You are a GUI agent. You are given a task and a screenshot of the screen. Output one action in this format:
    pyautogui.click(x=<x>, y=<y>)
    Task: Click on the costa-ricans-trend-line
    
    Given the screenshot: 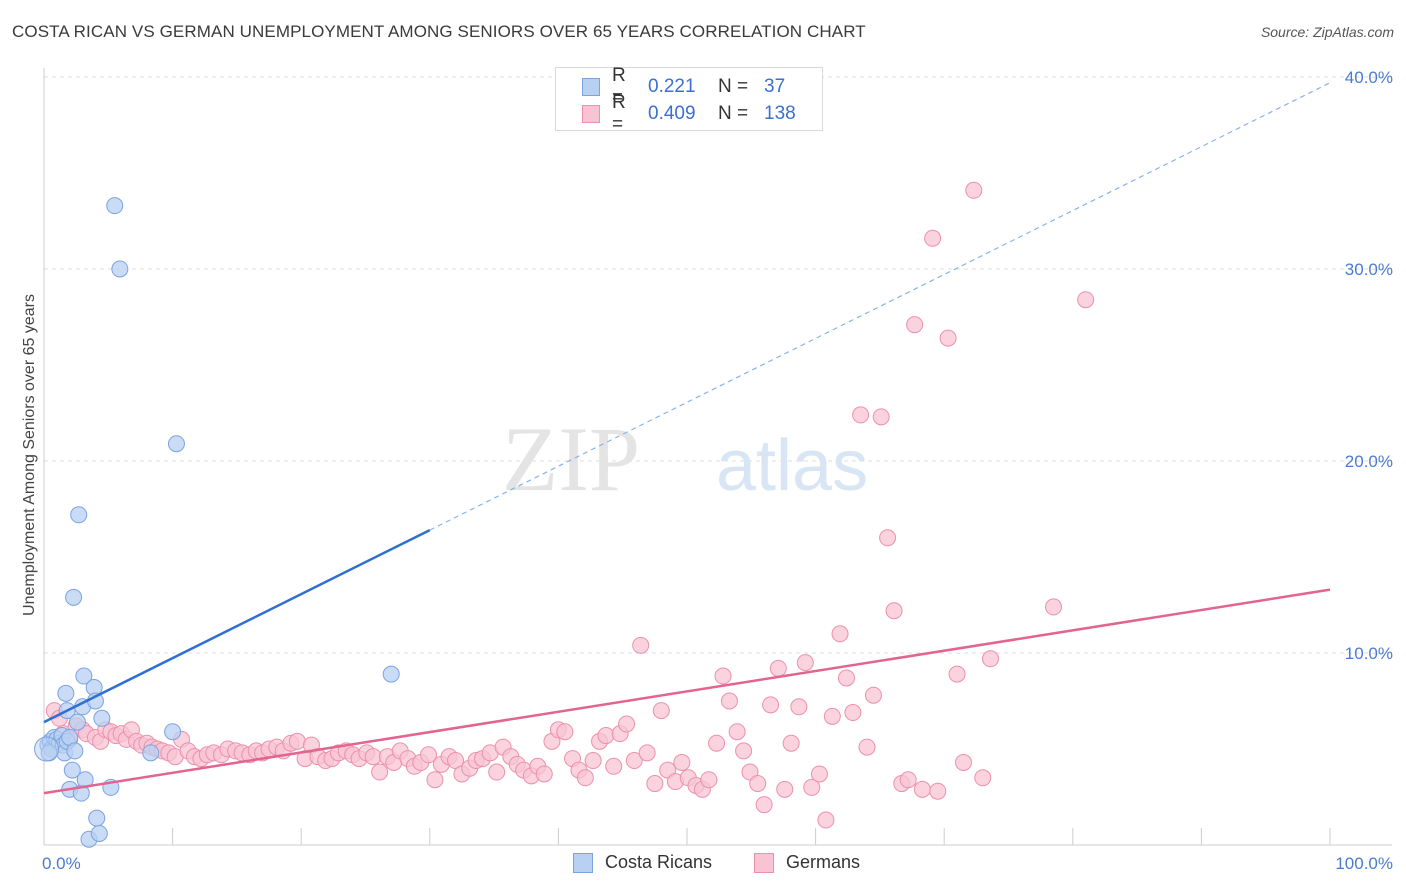 What is the action you would take?
    pyautogui.click(x=237, y=626)
    